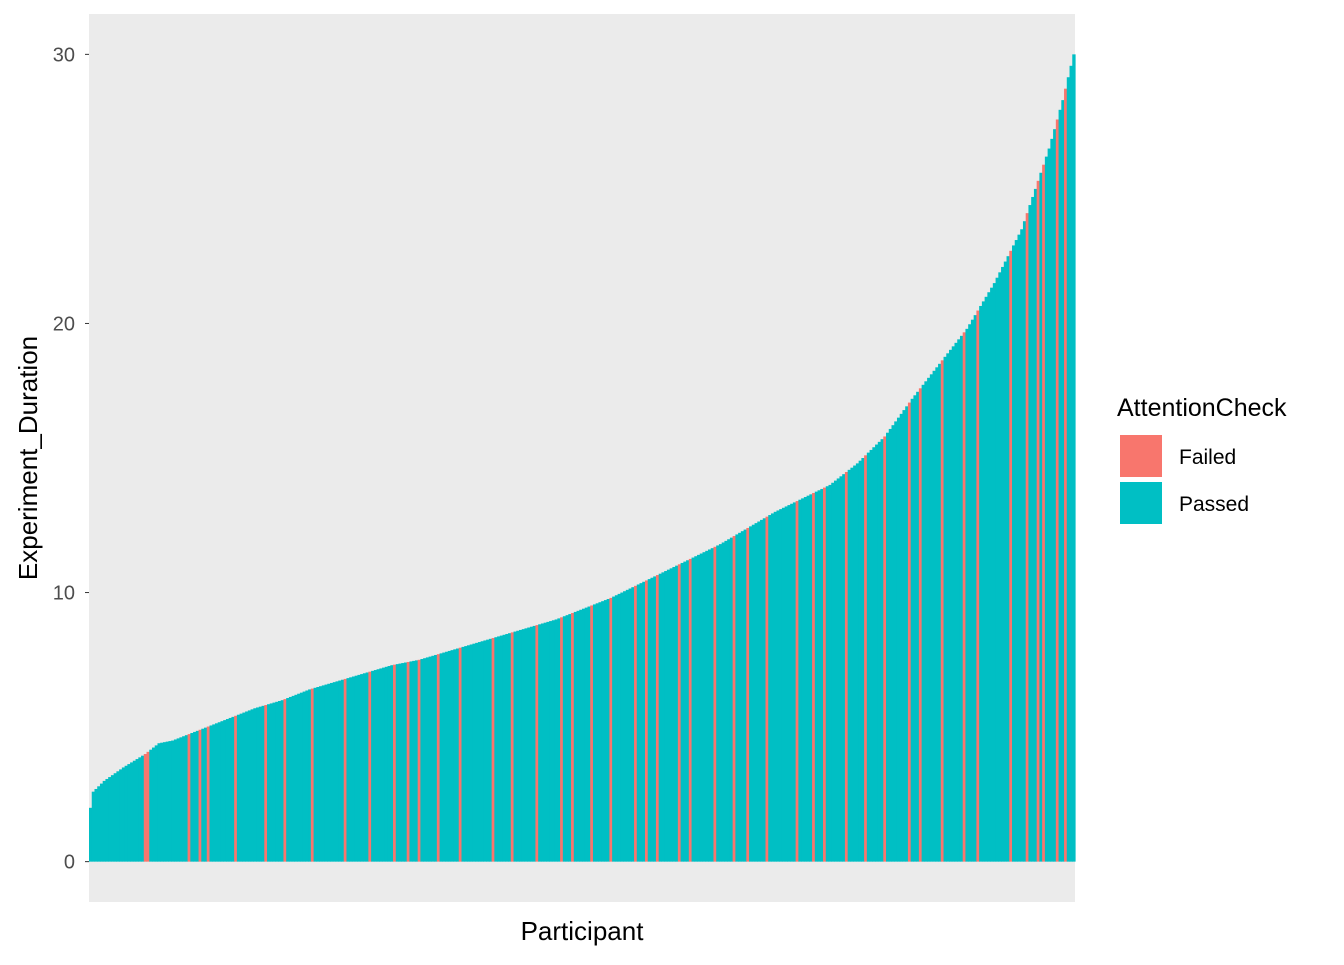 The image size is (1344, 965). What do you see at coordinates (28, 458) in the screenshot?
I see `y-axis-title: Experiment_Duration` at bounding box center [28, 458].